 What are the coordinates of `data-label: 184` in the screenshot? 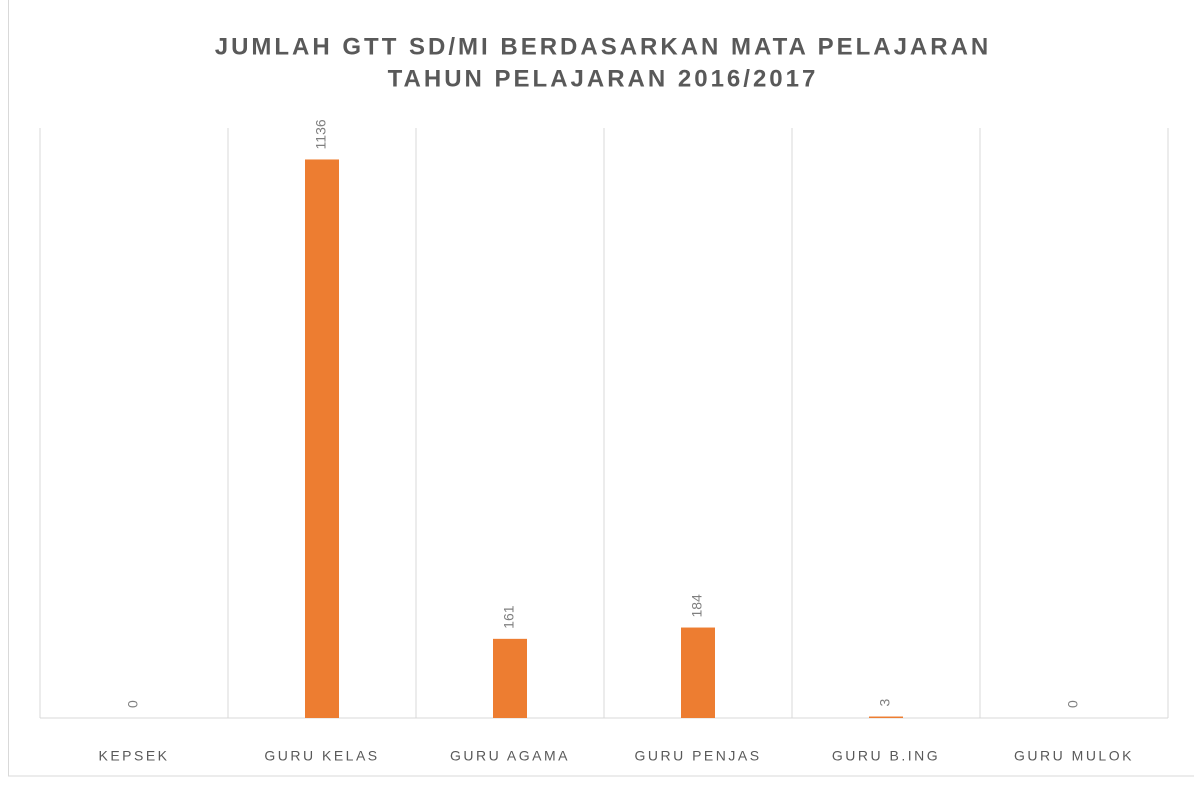 It's located at (697, 606).